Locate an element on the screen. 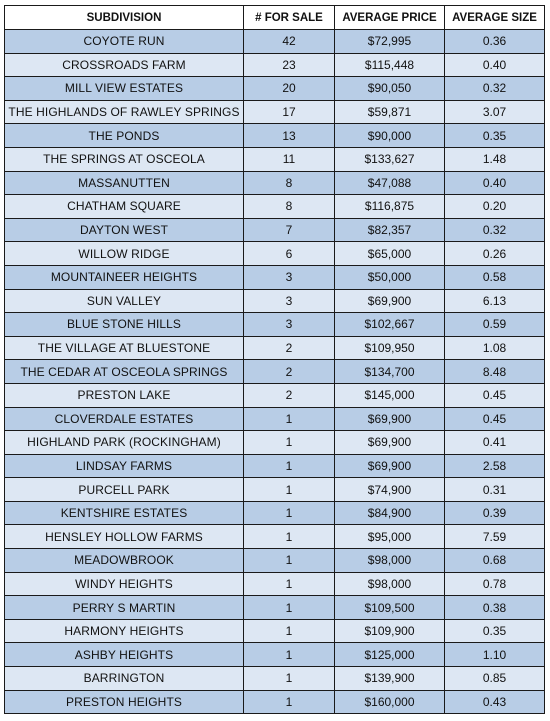 The width and height of the screenshot is (550, 721). cell-average-size: 1.48 is located at coordinates (494, 159).